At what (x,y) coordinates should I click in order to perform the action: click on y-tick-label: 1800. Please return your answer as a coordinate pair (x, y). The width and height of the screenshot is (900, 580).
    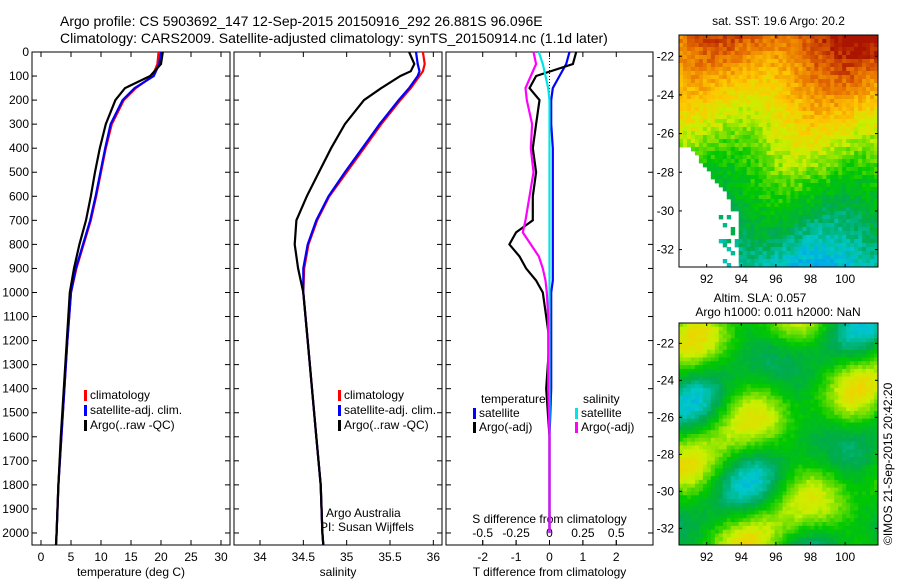
    Looking at the image, I should click on (15, 485).